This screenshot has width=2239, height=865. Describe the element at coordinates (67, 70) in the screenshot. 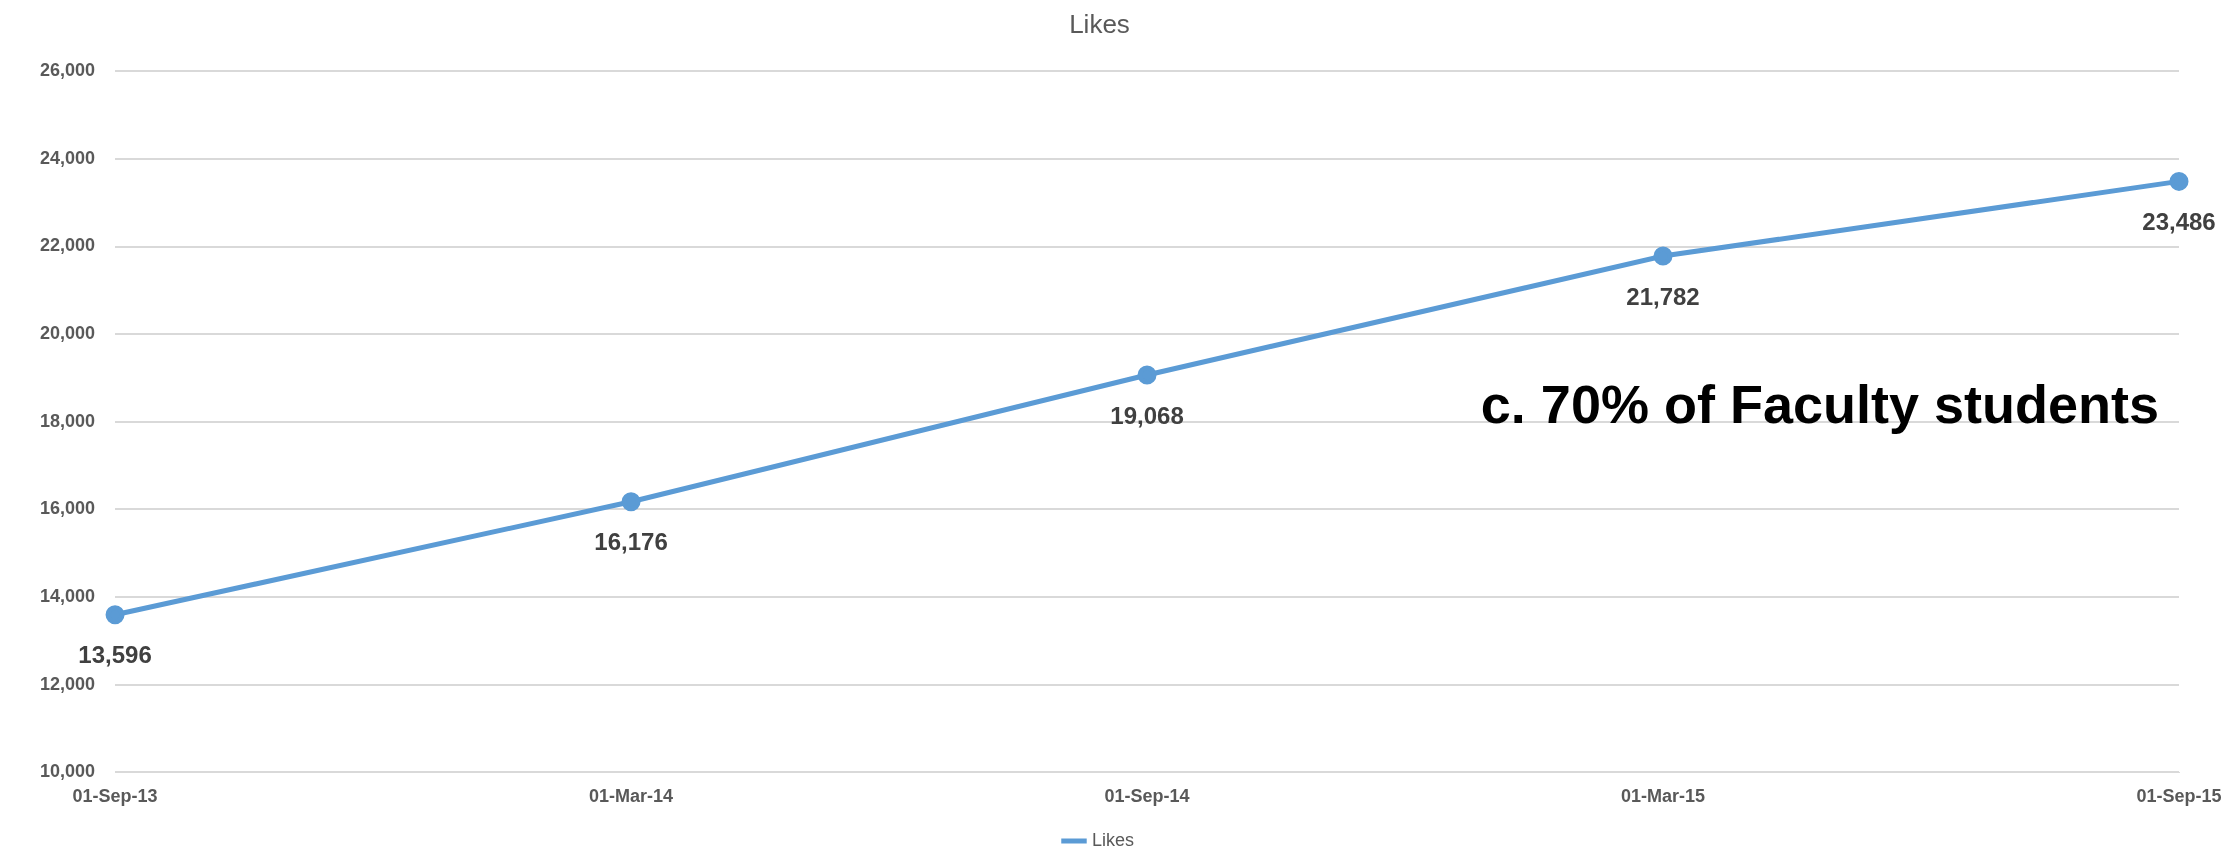

I see `y-tick-label: 26,000` at that location.